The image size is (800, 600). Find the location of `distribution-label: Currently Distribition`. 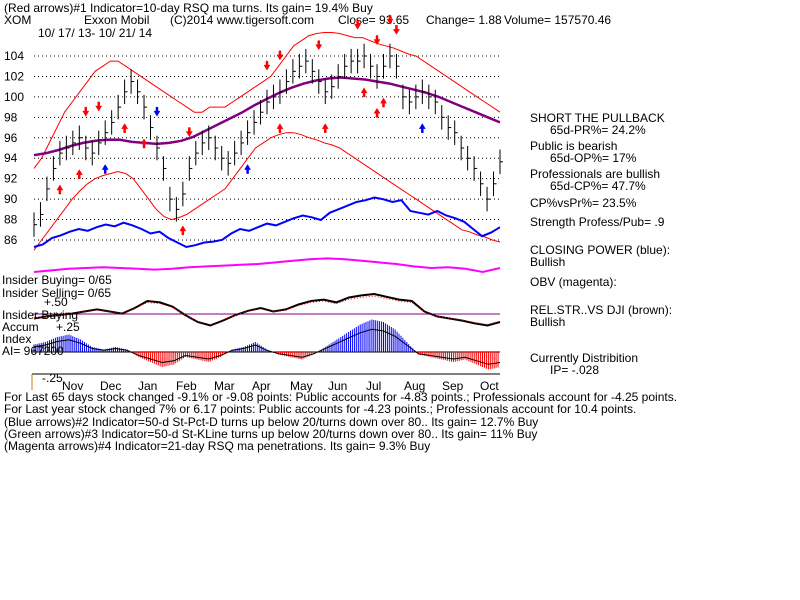

distribution-label: Currently Distribition is located at coordinates (584, 358).